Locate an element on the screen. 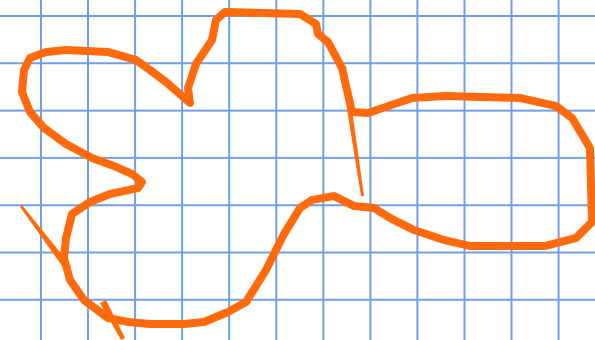  outline-stray-stroke-bottom is located at coordinates (112, 320).